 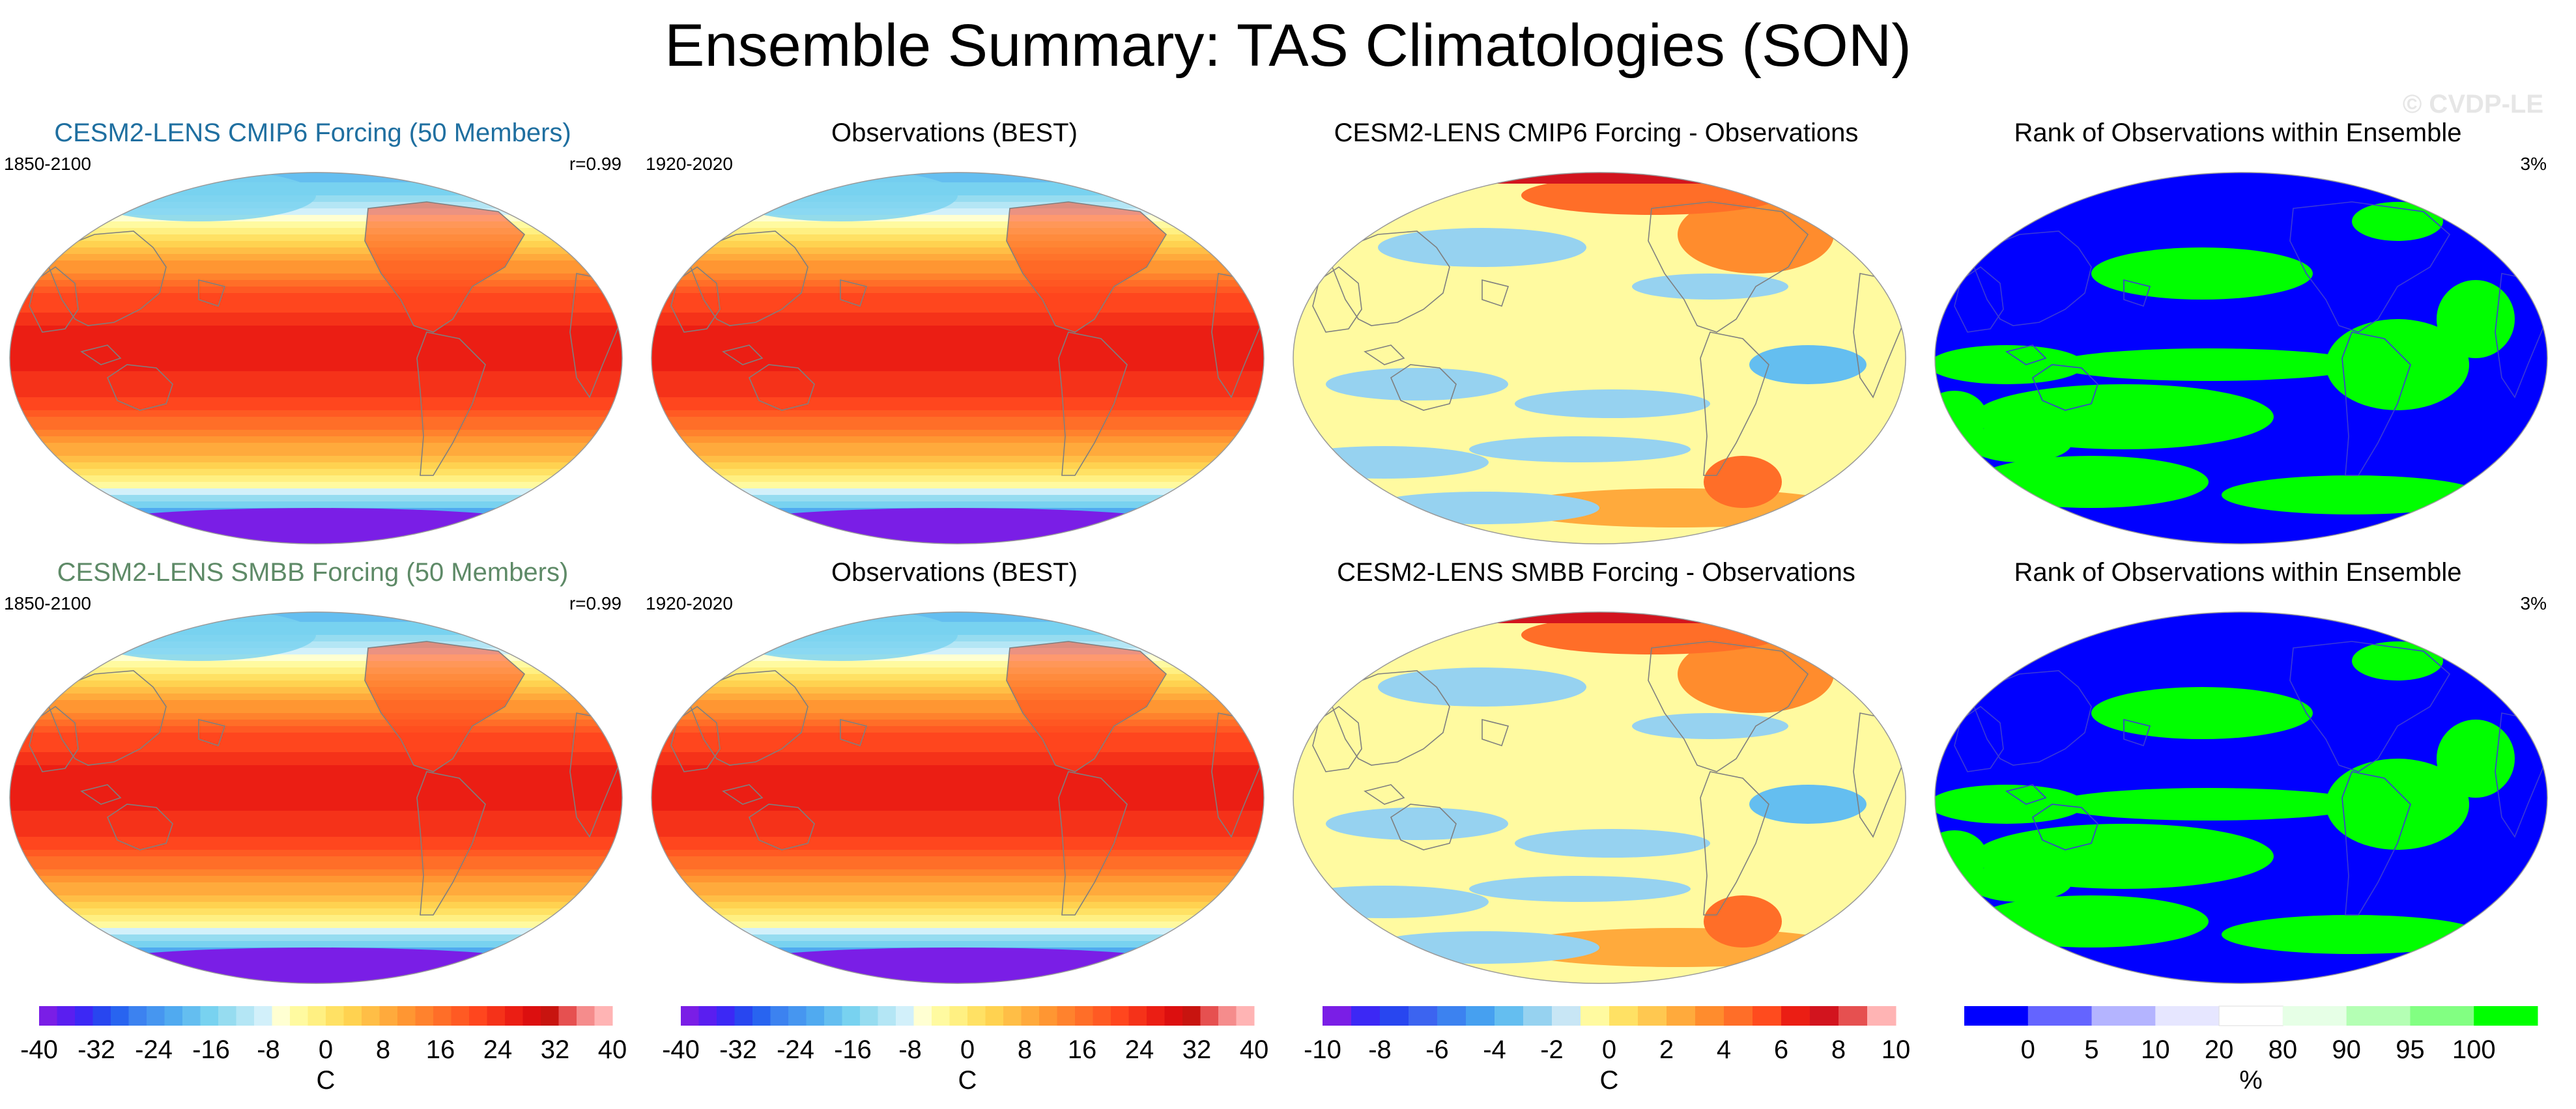 What do you see at coordinates (1724, 1050) in the screenshot?
I see `colorbar-tick-label: 4` at bounding box center [1724, 1050].